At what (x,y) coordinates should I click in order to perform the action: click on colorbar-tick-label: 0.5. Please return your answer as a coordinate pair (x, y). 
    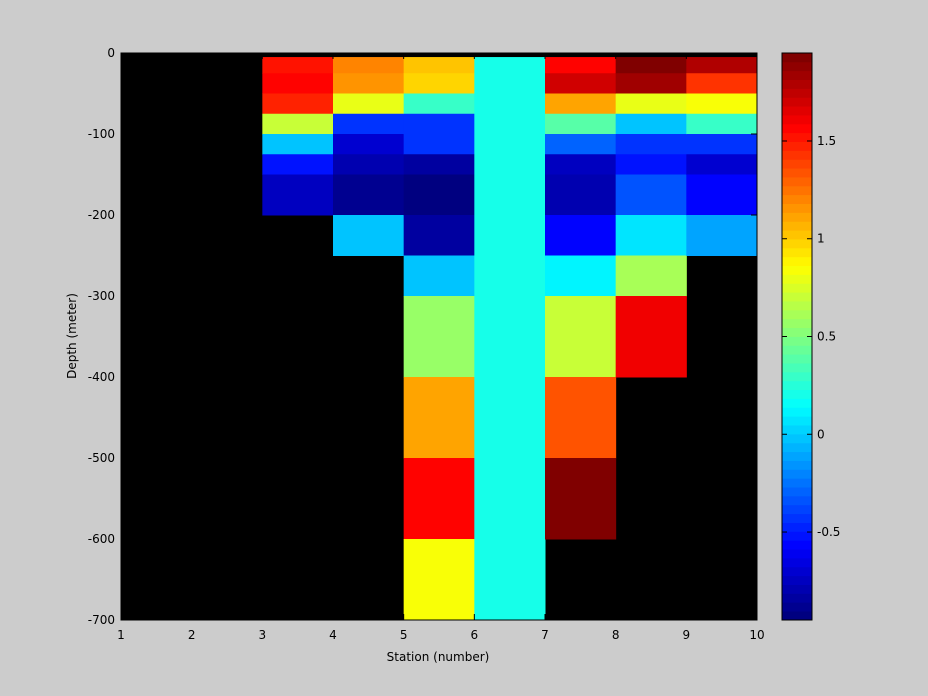
    Looking at the image, I should click on (826, 337).